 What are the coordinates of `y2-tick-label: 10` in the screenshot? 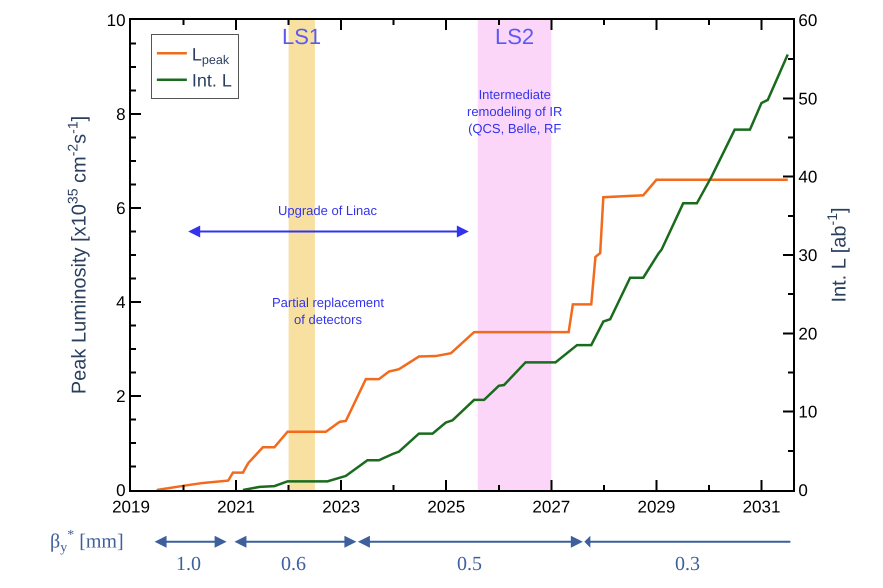 It's located at (808, 412).